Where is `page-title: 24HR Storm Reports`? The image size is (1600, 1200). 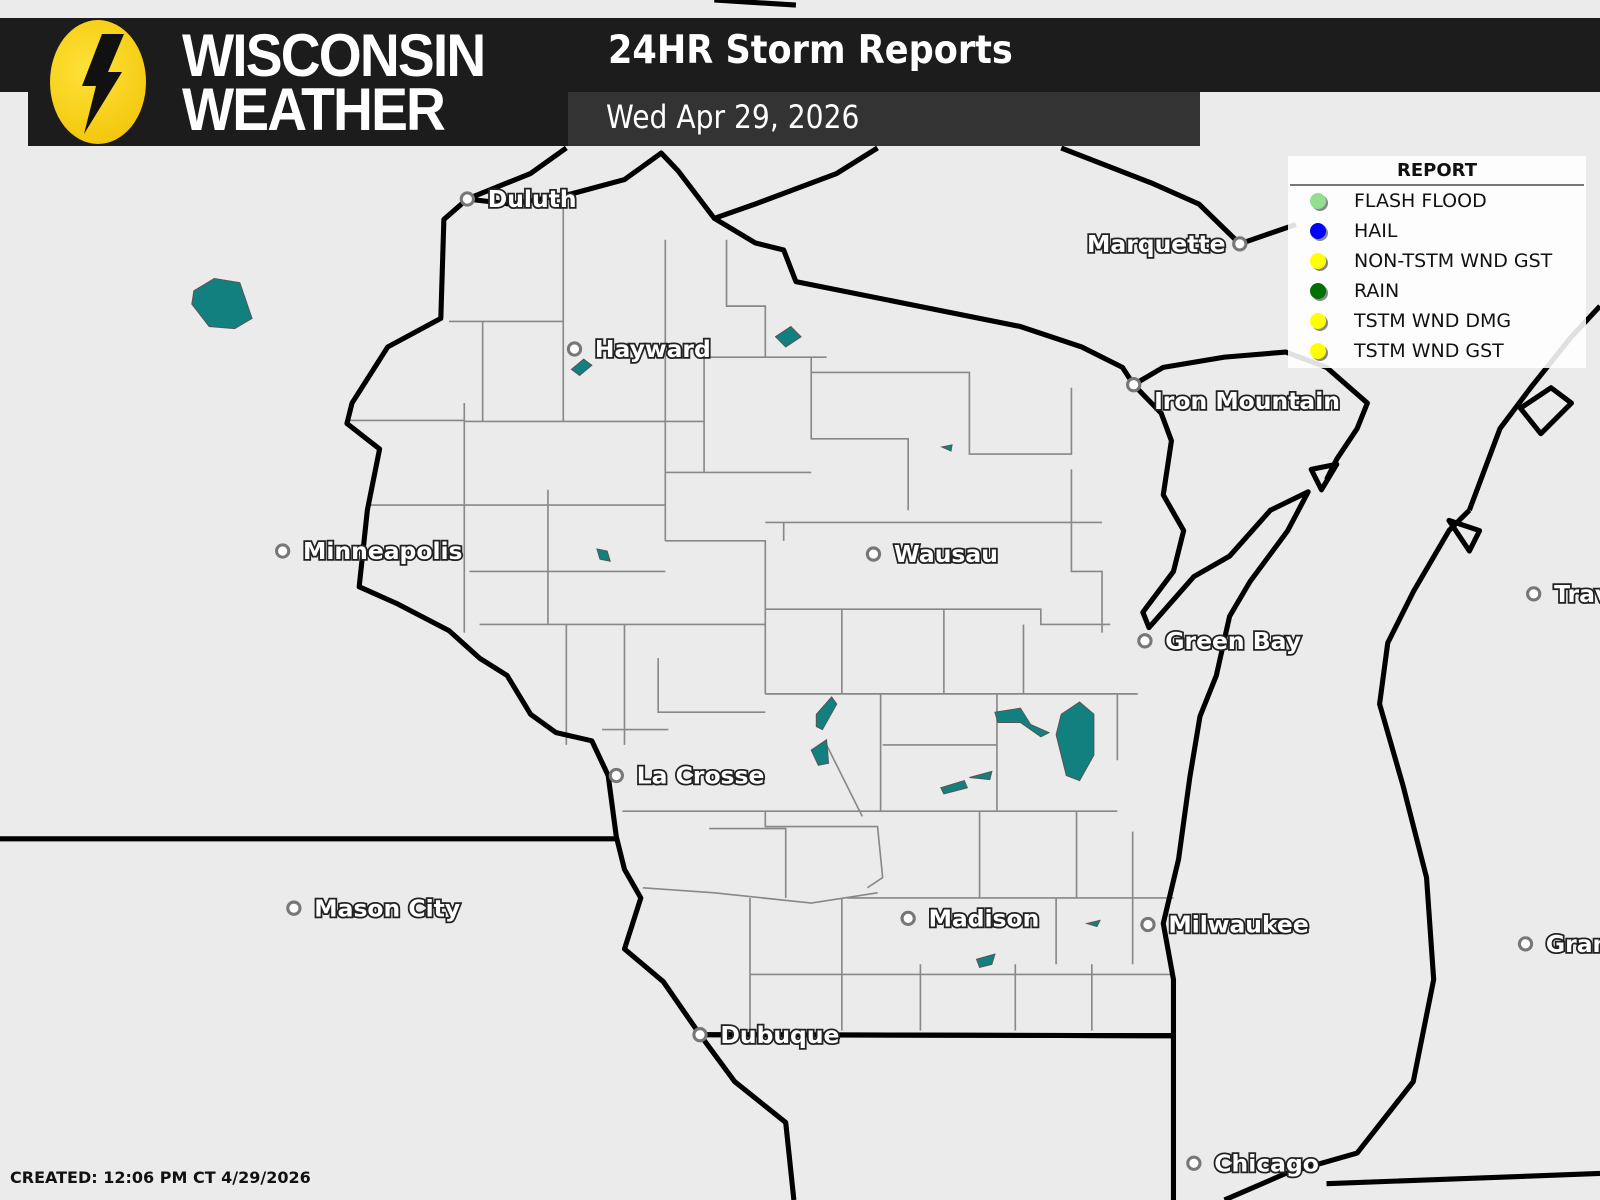 page-title: 24HR Storm Reports is located at coordinates (810, 50).